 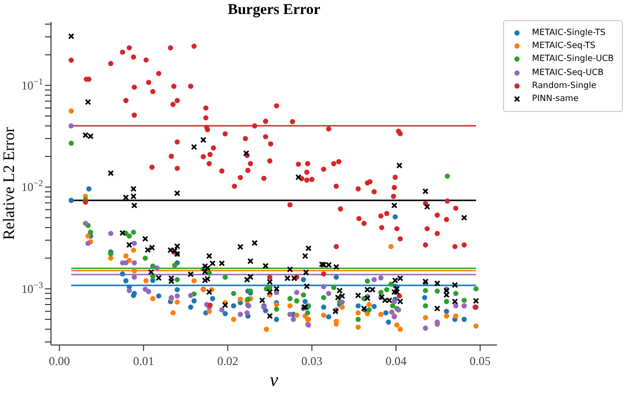 I want to click on legend-label: METAIC-Seq-TS, so click(x=564, y=45).